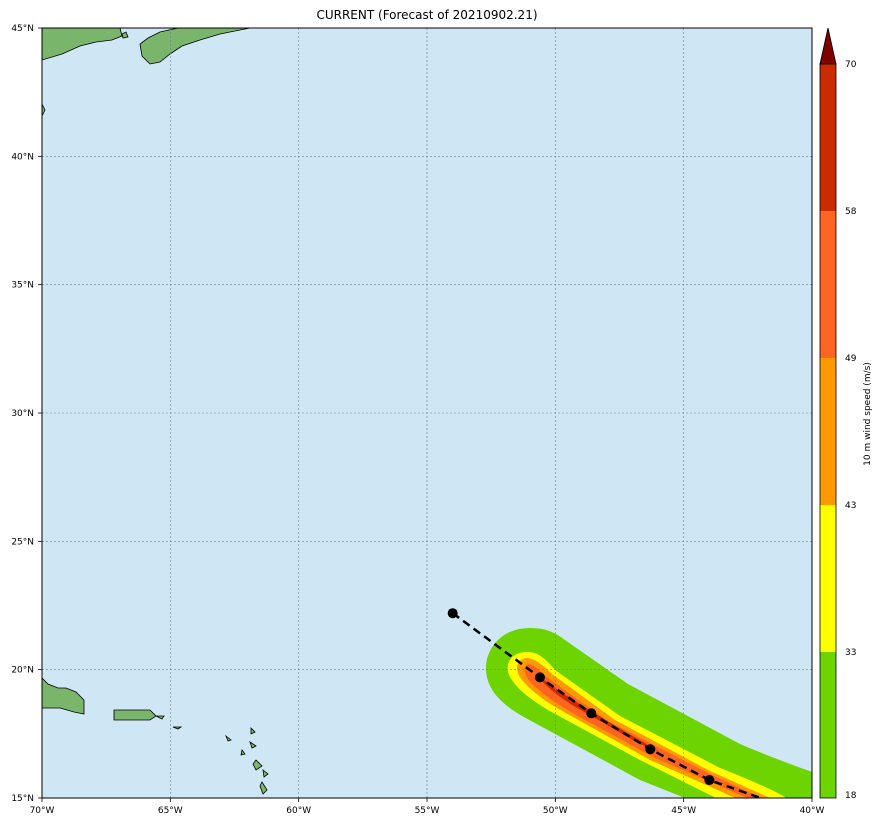 This screenshot has height=826, width=883. Describe the element at coordinates (851, 65) in the screenshot. I see `colorbar-tick: 70` at that location.